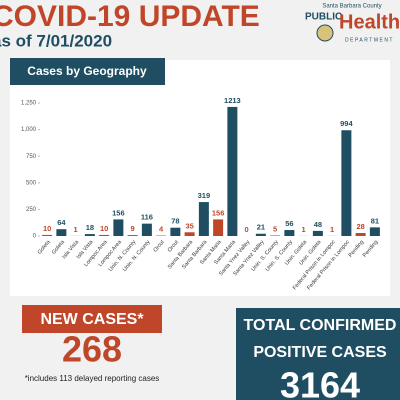 This screenshot has height=400, width=400. I want to click on value-label: 56, so click(289, 223).